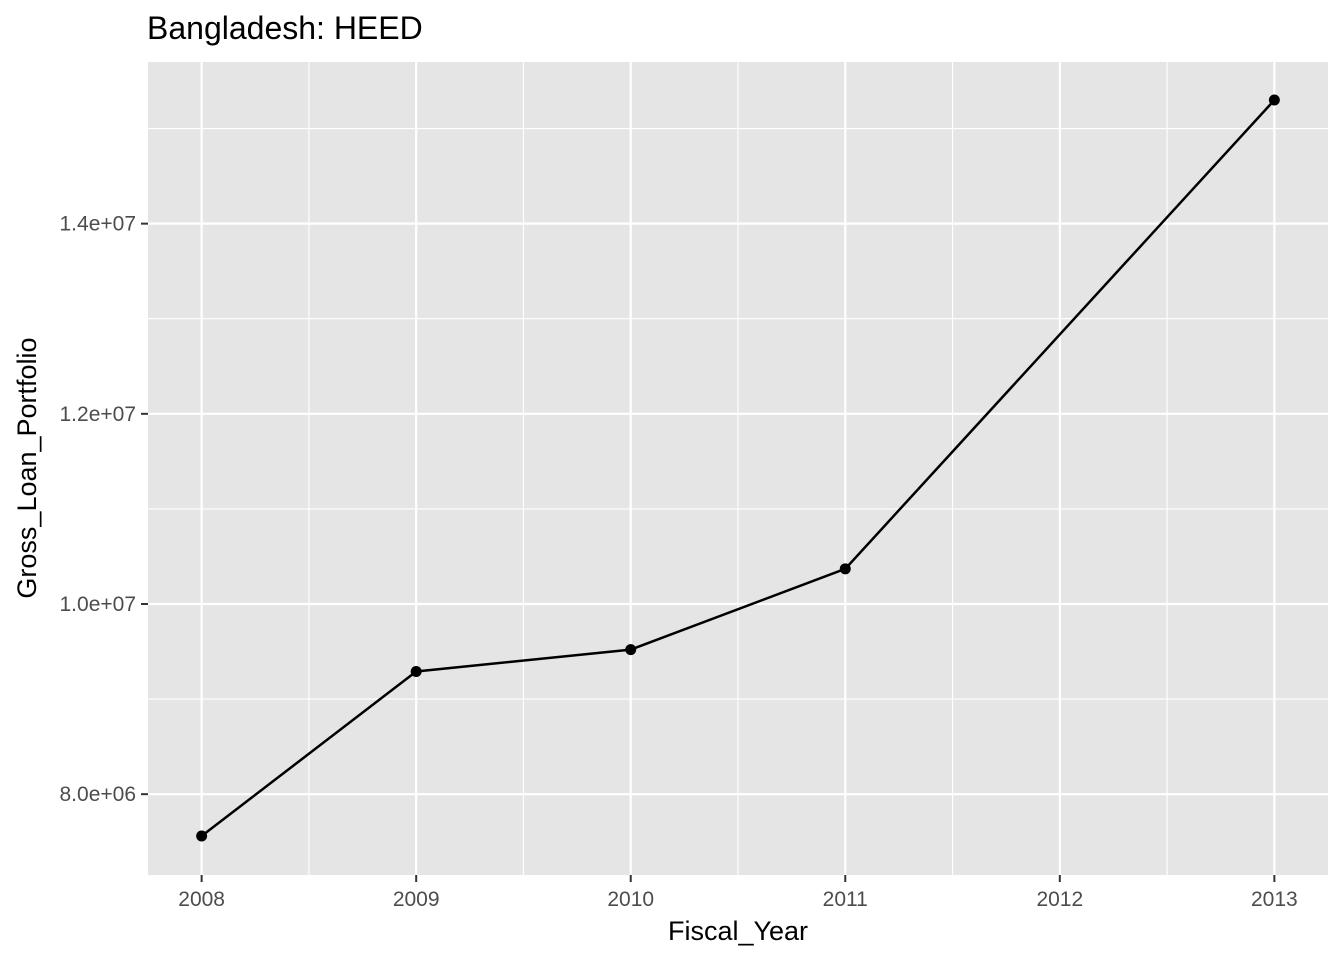 The image size is (1344, 960). What do you see at coordinates (27, 467) in the screenshot?
I see `y-axis-title: Gross_Loan_Portfolio` at bounding box center [27, 467].